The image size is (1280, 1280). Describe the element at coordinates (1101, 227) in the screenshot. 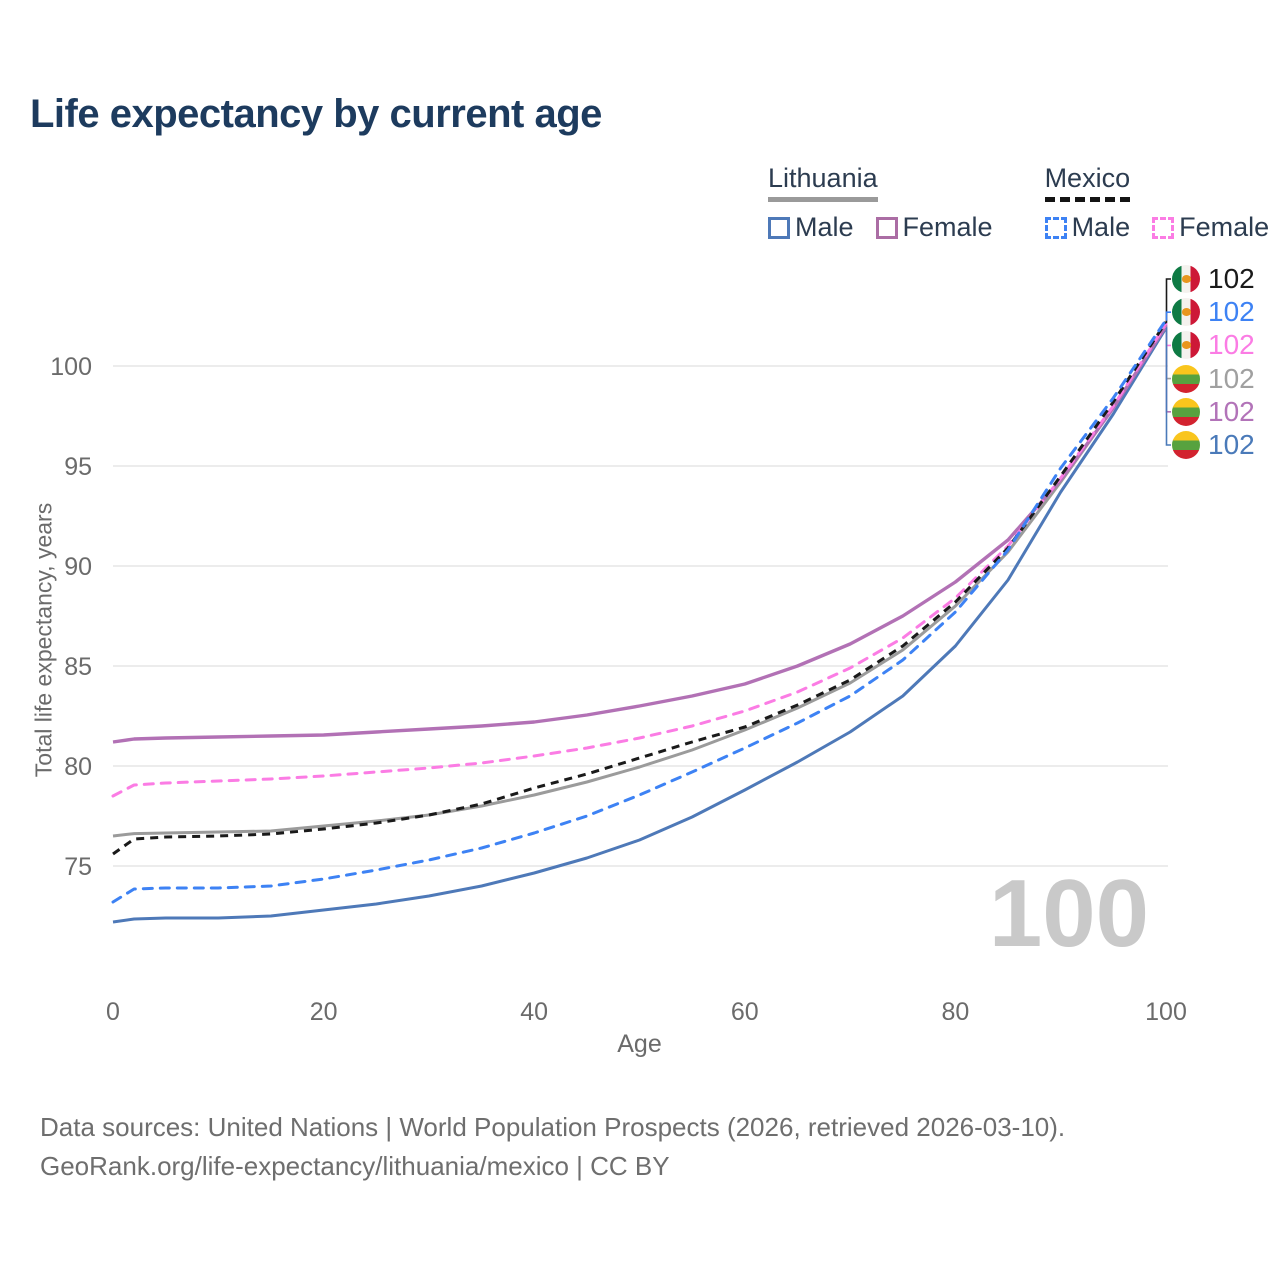

I see `legend-label-mexico-male: Male` at that location.